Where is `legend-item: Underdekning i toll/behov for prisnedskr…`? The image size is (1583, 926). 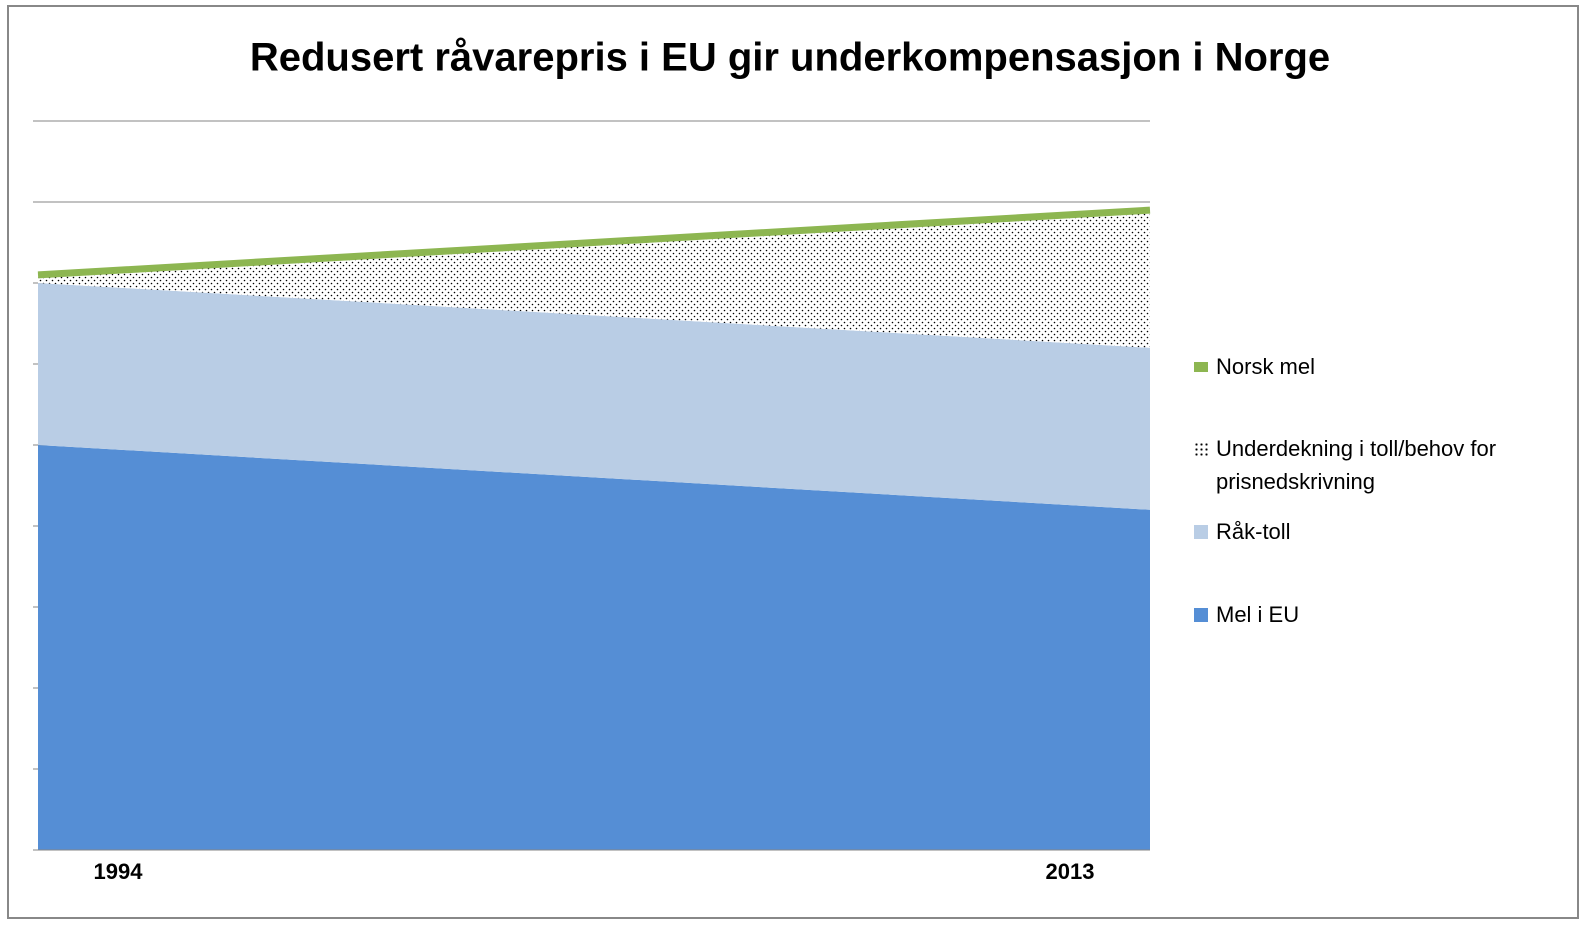 legend-item: Underdekning i toll/behov for prisnedskr… is located at coordinates (1379, 465).